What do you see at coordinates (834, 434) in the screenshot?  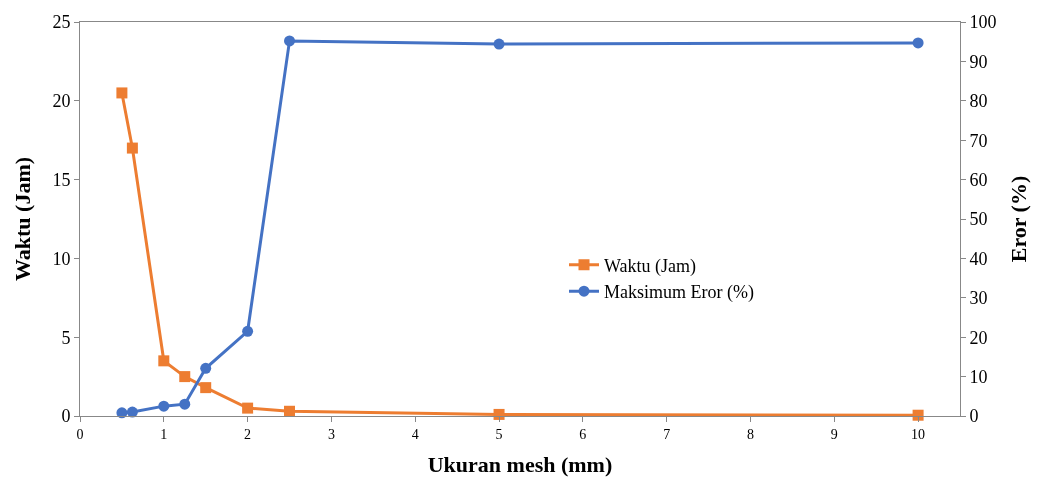 I see `x-tick-label: 9` at bounding box center [834, 434].